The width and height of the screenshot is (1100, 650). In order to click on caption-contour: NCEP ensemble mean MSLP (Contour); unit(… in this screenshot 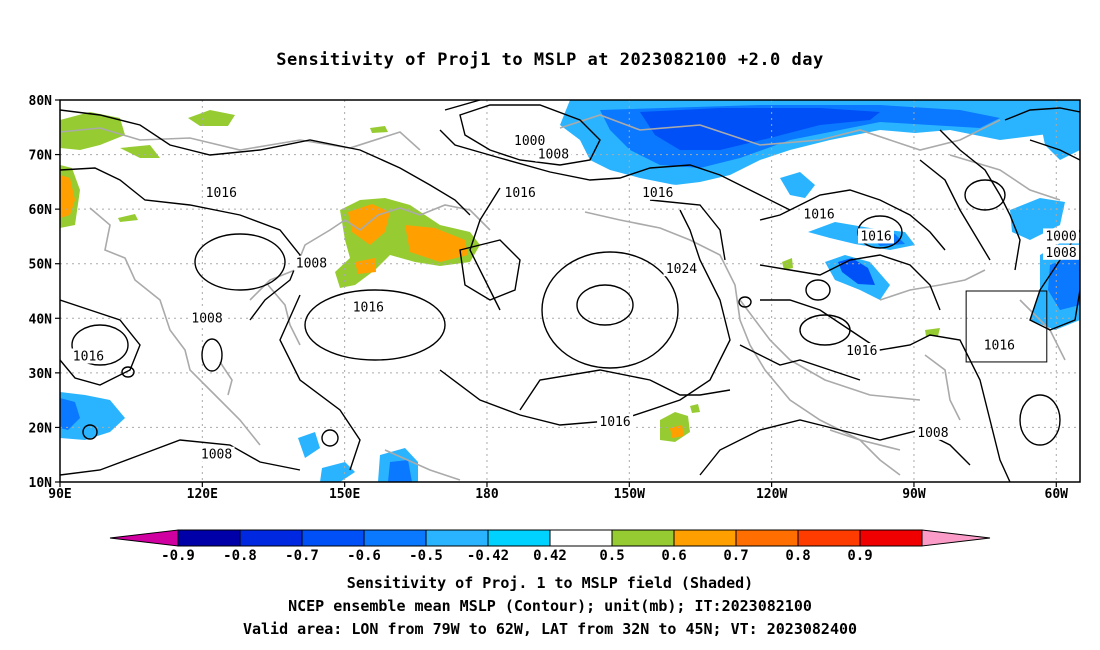, I will do `click(550, 606)`.